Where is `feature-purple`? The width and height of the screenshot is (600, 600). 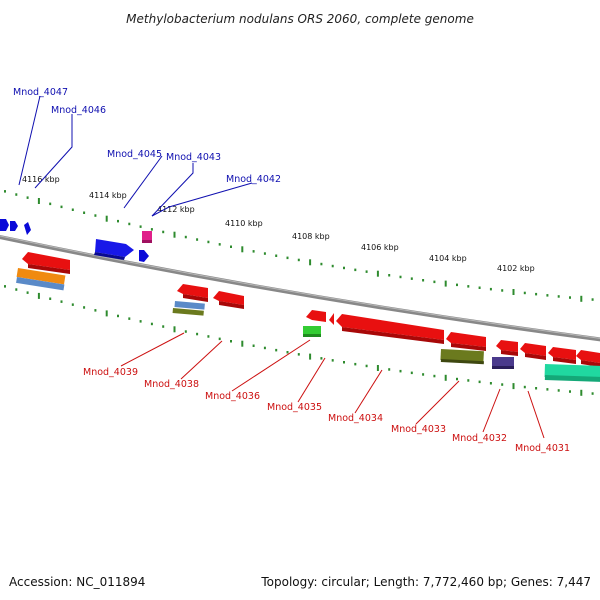
feature-purple is located at coordinates (503, 362).